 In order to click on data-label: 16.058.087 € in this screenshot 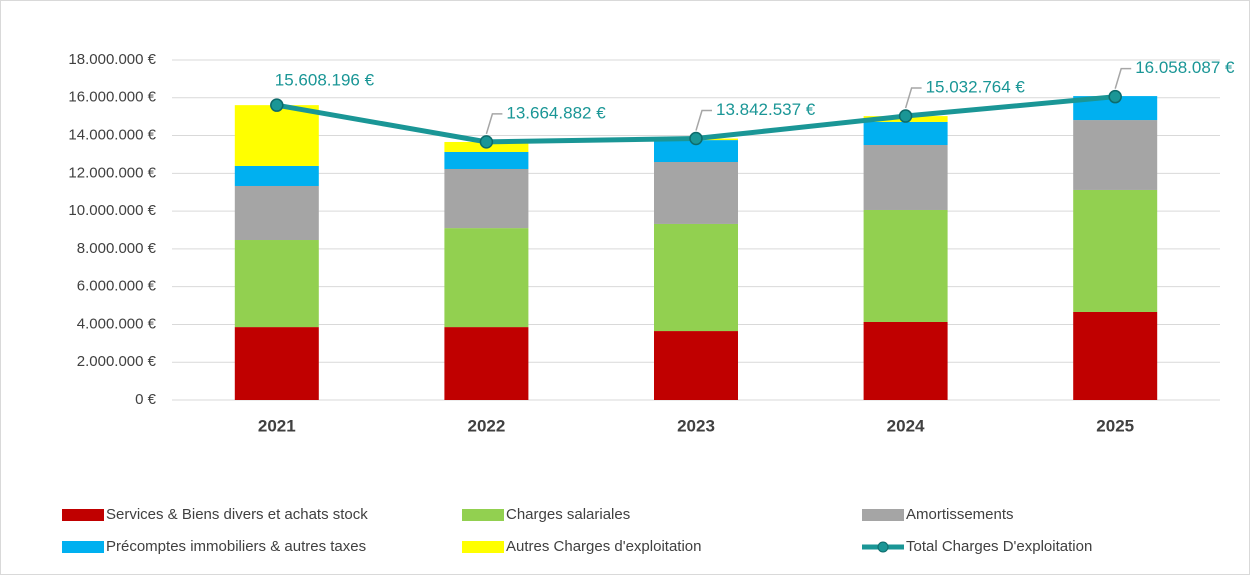, I will do `click(1185, 67)`.